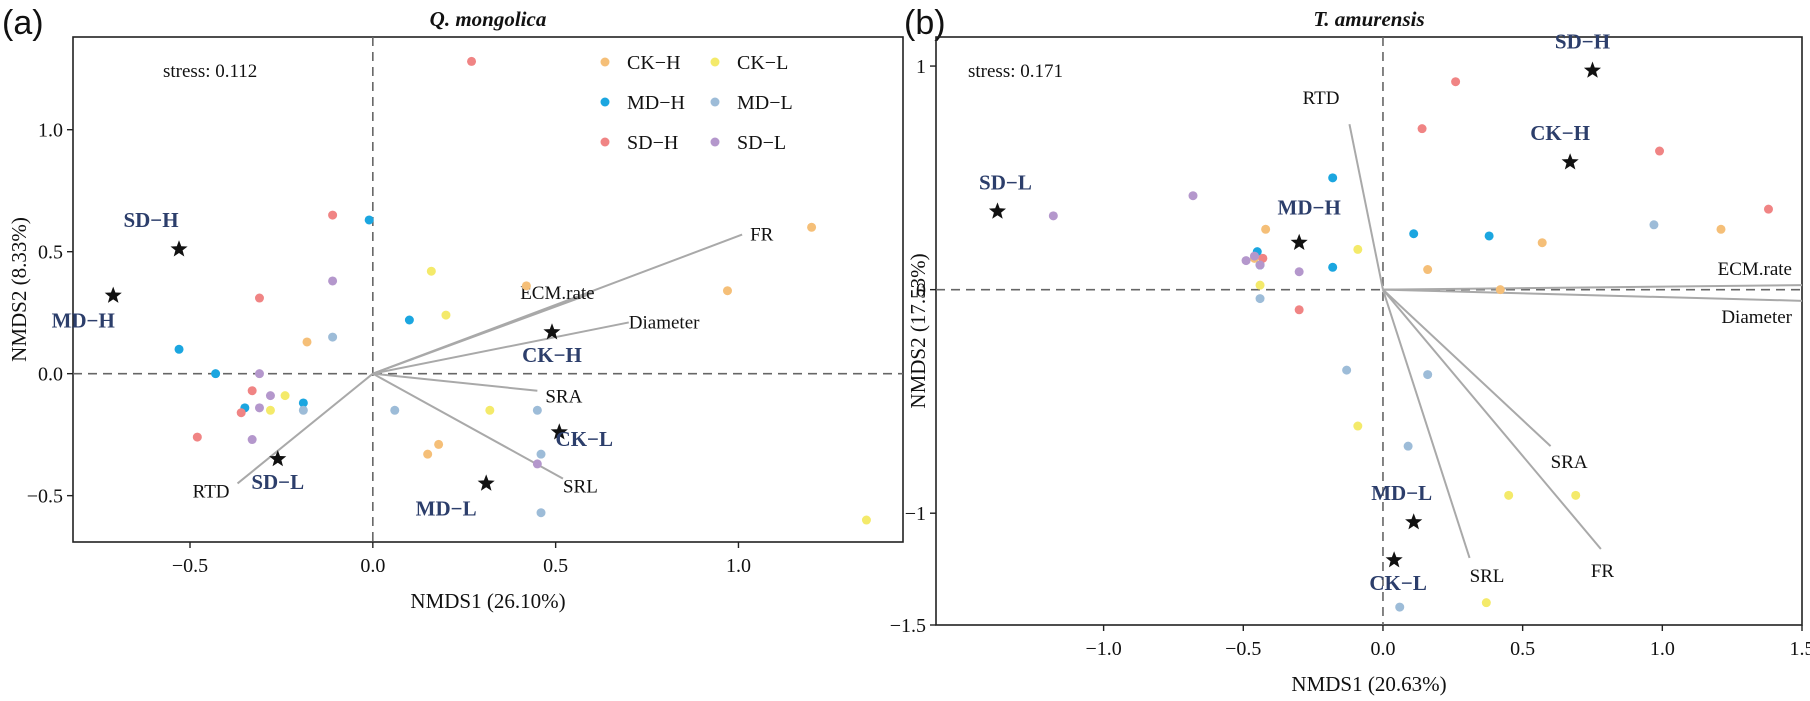  What do you see at coordinates (488, 19) in the screenshot?
I see `chart-title: Q. mongolica` at bounding box center [488, 19].